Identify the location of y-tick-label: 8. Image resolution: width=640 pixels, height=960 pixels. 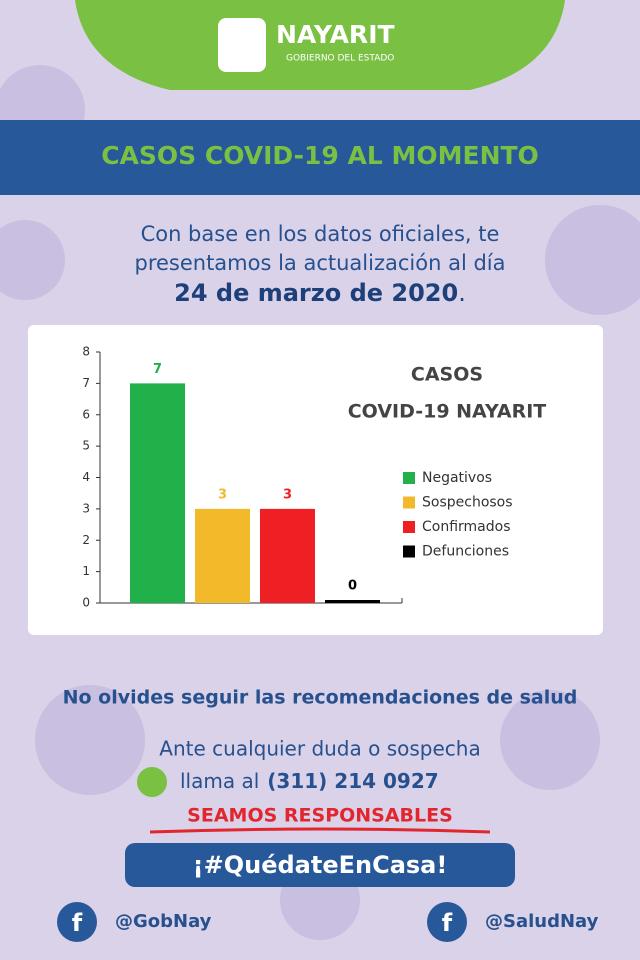
(86, 352).